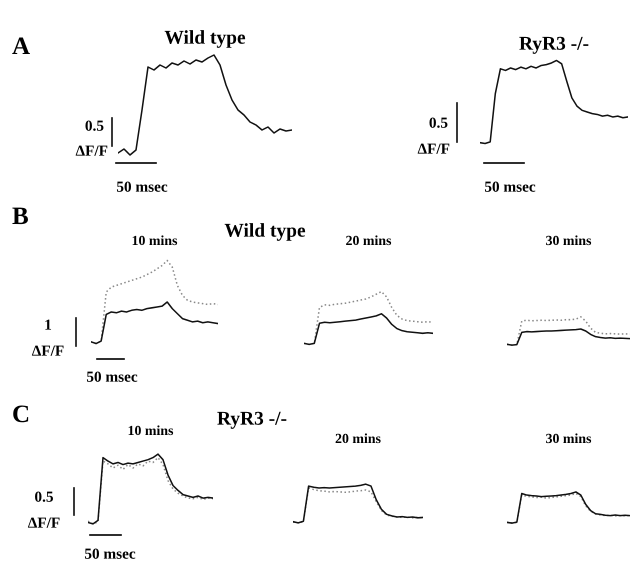  I want to click on text: C, so click(20, 413).